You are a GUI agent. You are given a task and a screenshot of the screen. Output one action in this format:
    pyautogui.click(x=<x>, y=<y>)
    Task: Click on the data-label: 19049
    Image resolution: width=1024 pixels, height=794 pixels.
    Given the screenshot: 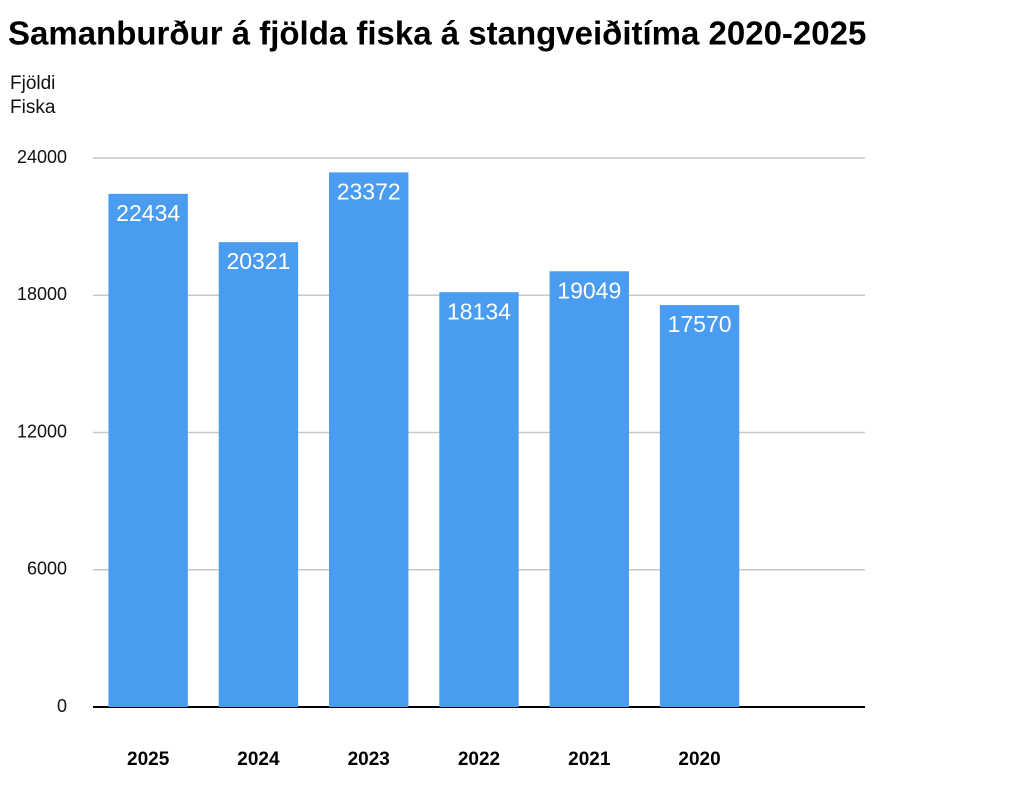 What is the action you would take?
    pyautogui.click(x=589, y=290)
    